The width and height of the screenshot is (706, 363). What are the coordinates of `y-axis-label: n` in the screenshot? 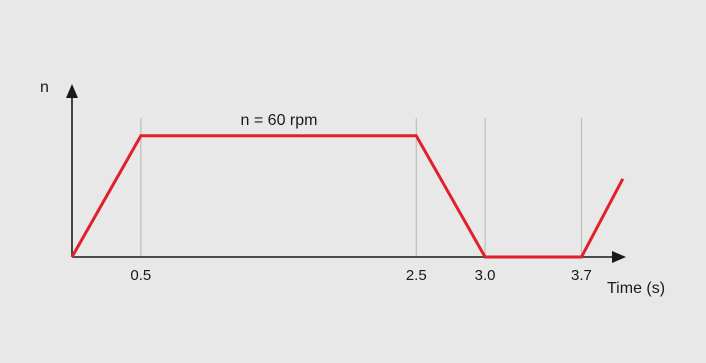 It's located at (44, 87).